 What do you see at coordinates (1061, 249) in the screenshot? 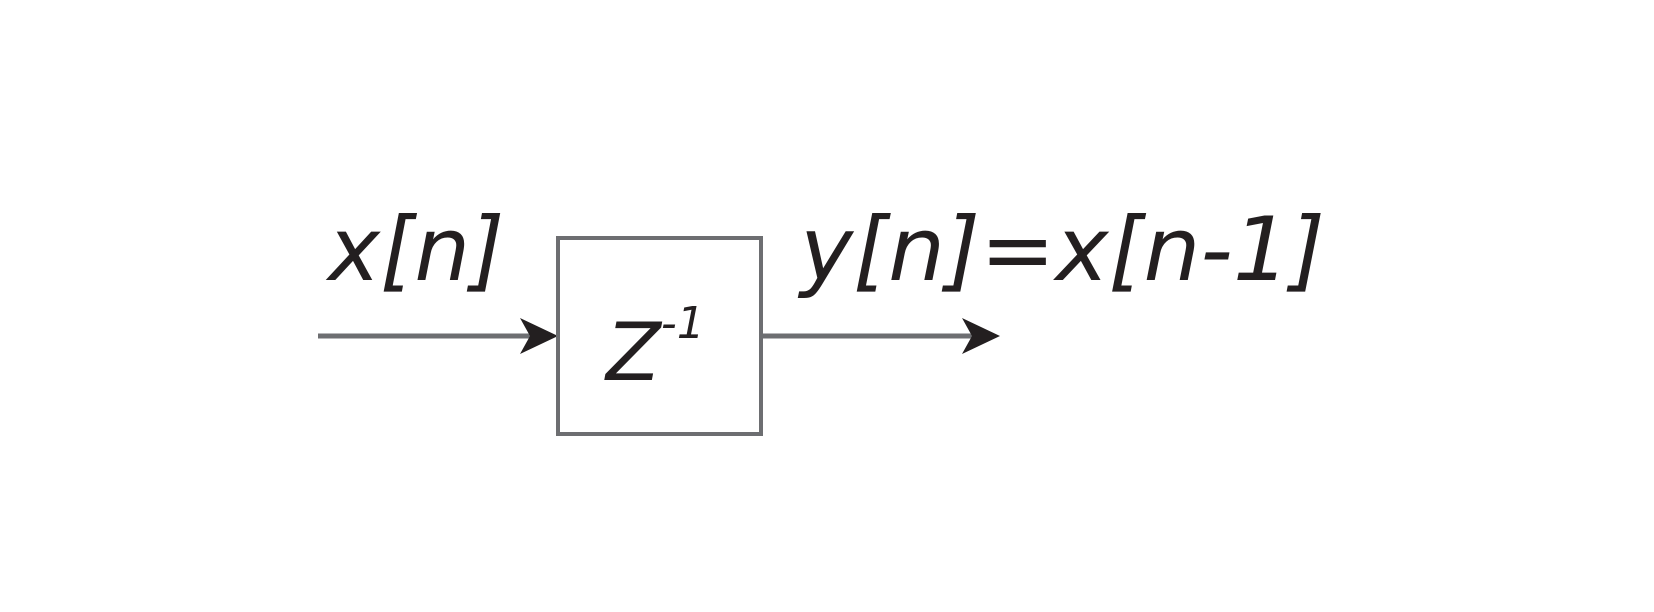
I see `output-signal-label: y[n]=x[n-1]` at bounding box center [1061, 249].